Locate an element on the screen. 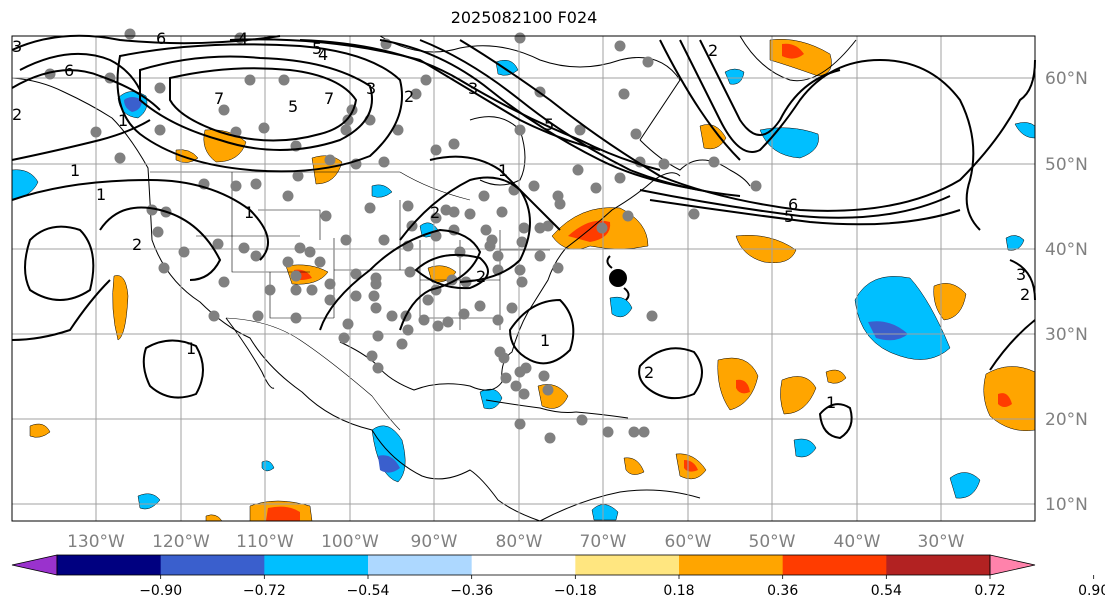  longitude-label: 90°W is located at coordinates (434, 542).